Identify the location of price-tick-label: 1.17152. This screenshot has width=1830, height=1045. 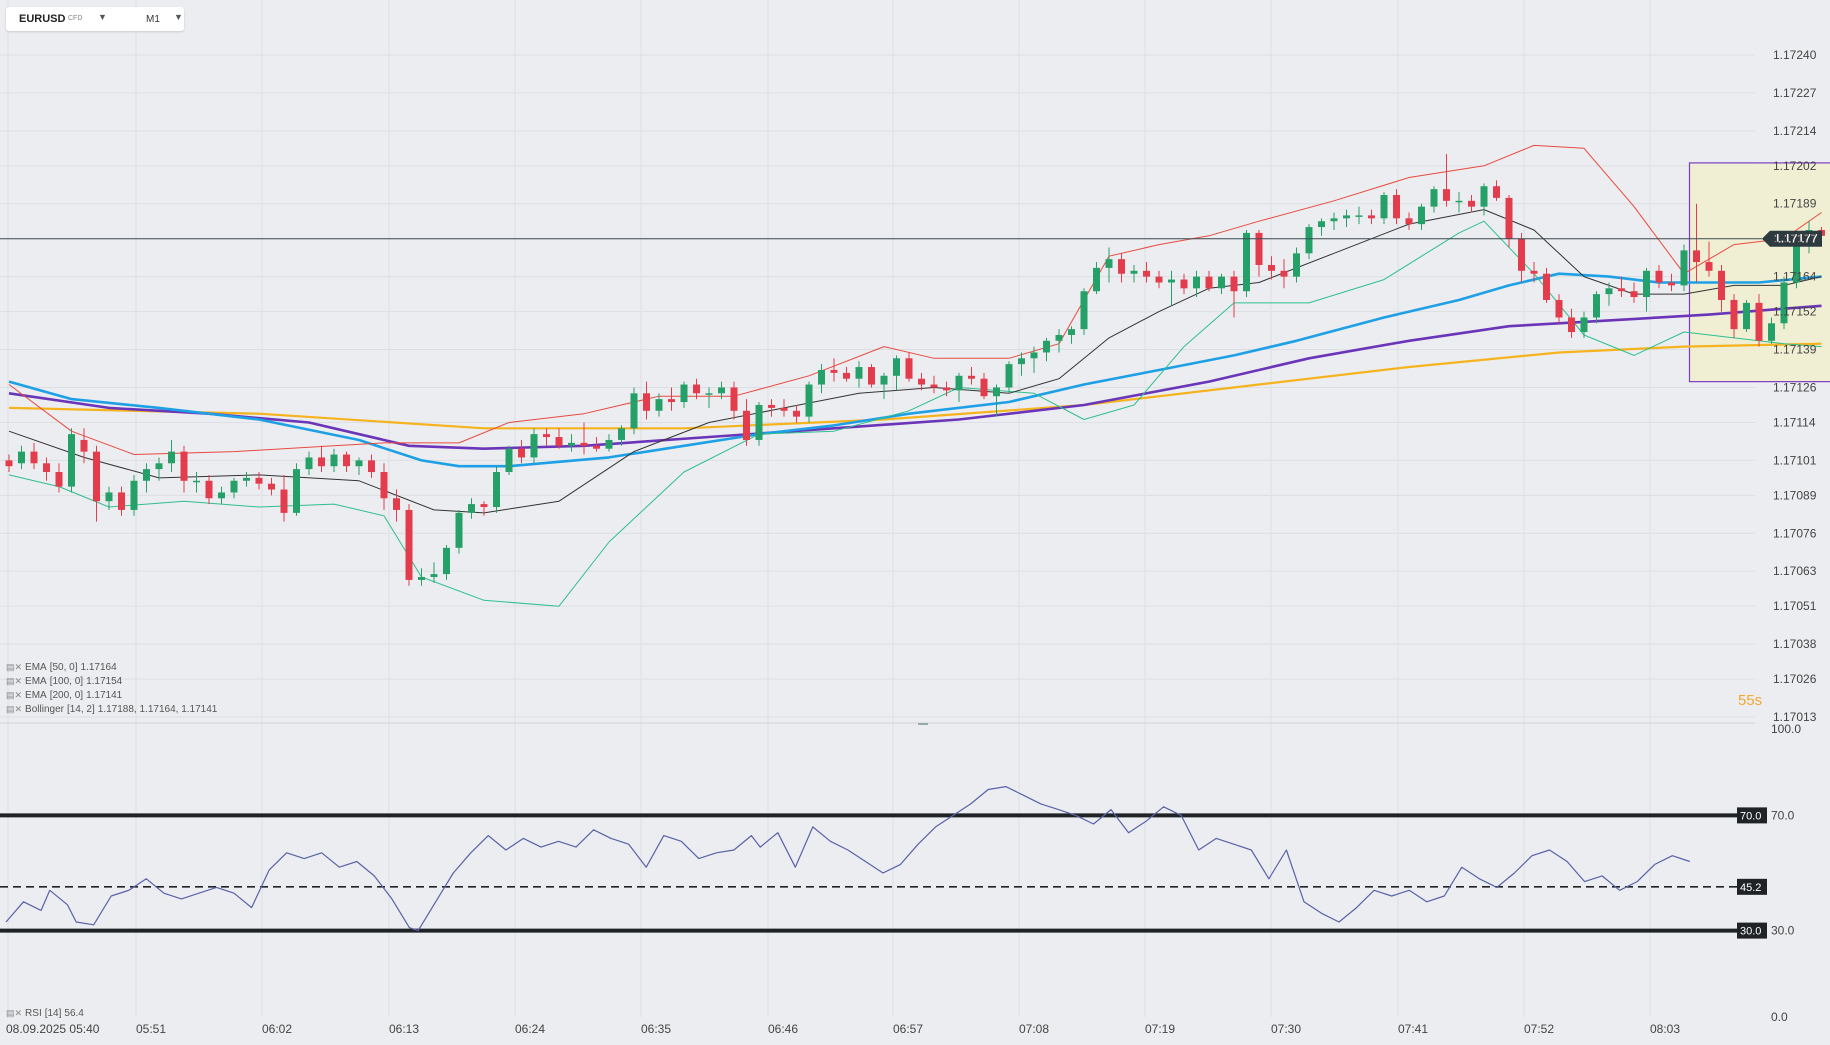
(1795, 312).